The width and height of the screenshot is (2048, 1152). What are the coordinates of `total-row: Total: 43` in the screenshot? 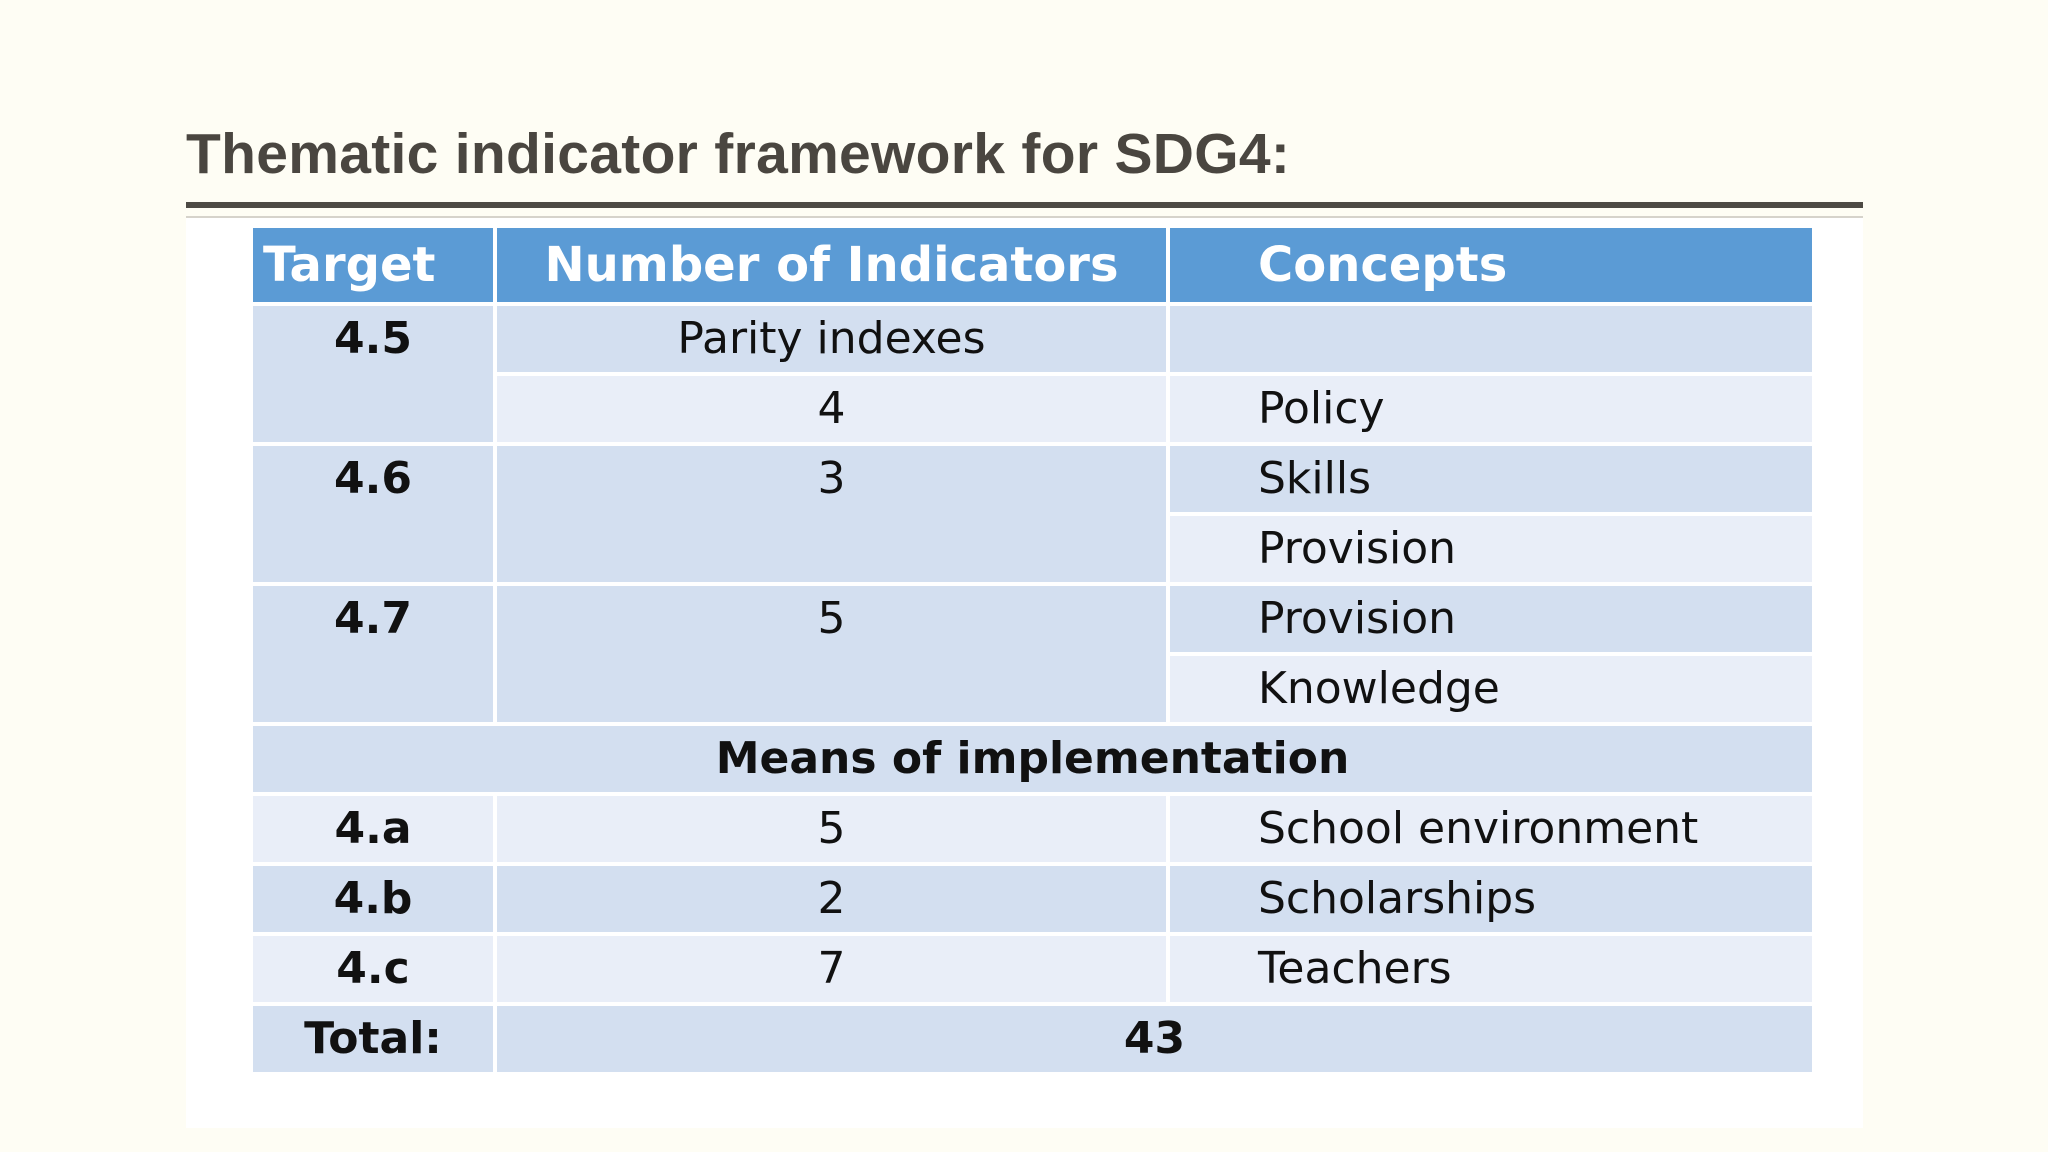 It's located at (1032, 1039).